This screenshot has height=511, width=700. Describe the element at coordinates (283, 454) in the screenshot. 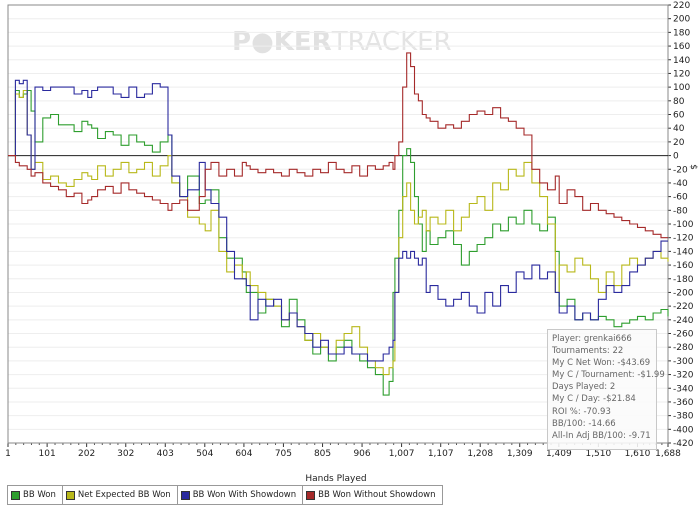

I see `x-tick-label: 705` at that location.